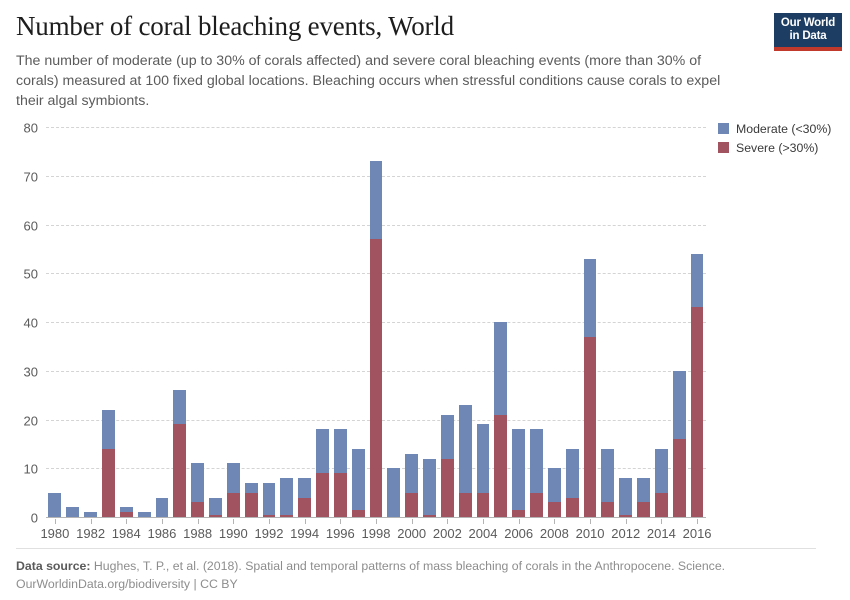 This screenshot has width=850, height=600. I want to click on x-axis-tick-label: 2000, so click(412, 533).